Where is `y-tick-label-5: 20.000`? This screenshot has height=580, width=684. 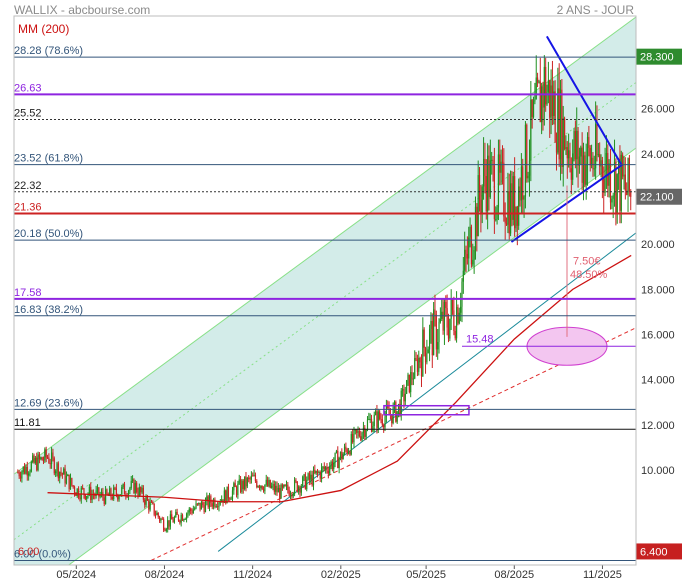
y-tick-label-5: 20.000 is located at coordinates (658, 245).